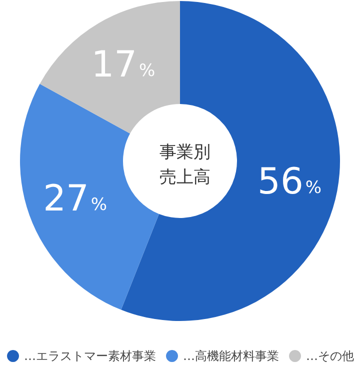  What do you see at coordinates (90, 356) in the screenshot?
I see `legend-label: …エラストマー素材事業` at bounding box center [90, 356].